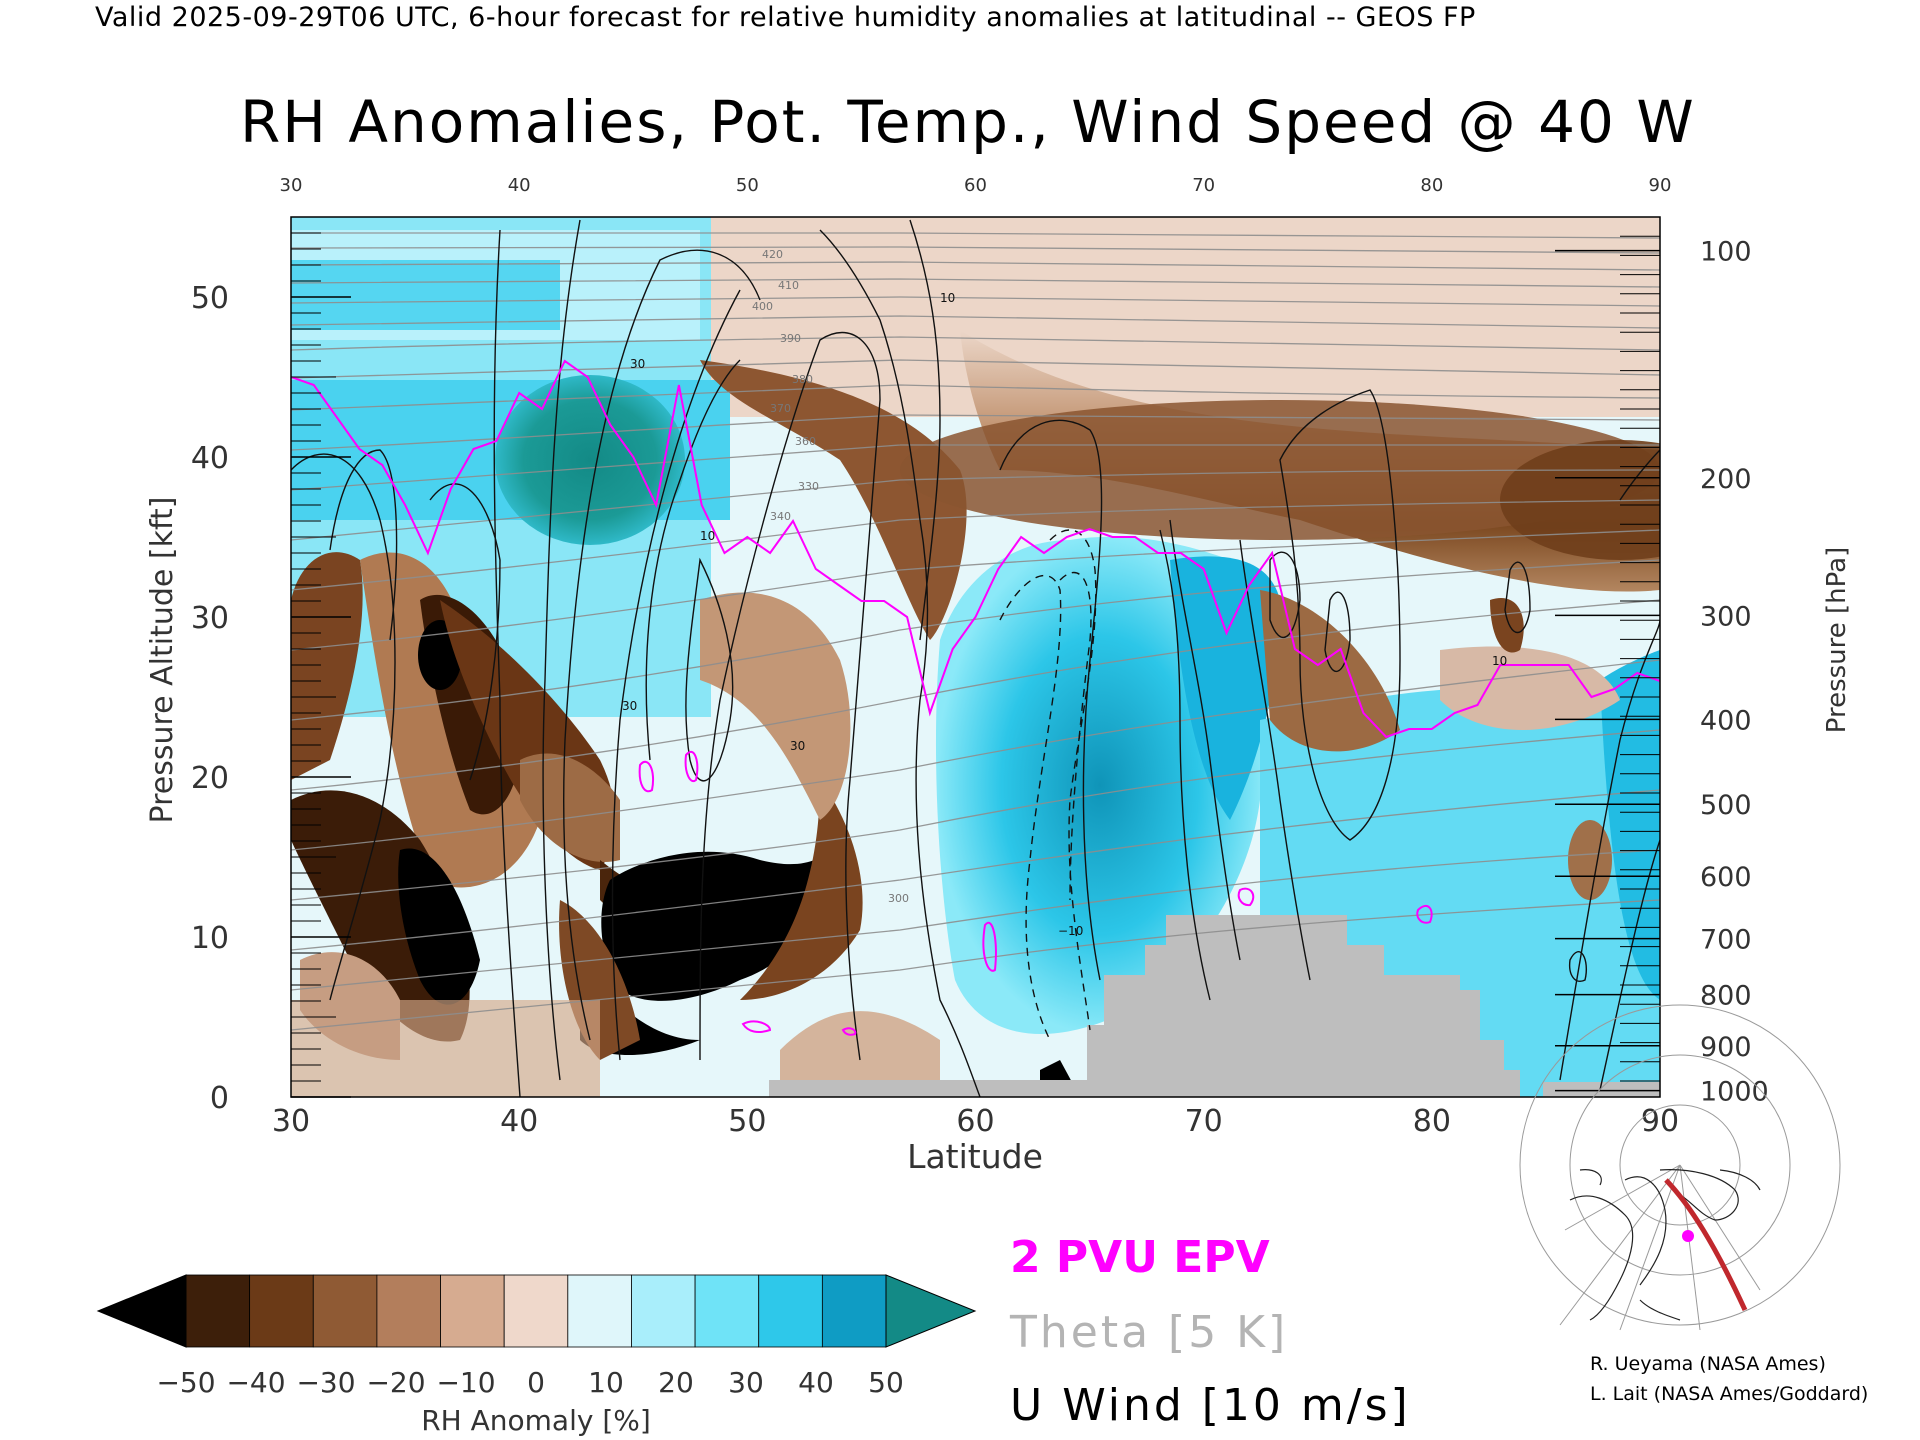  What do you see at coordinates (747, 1121) in the screenshot?
I see `x-tick-label: 50` at bounding box center [747, 1121].